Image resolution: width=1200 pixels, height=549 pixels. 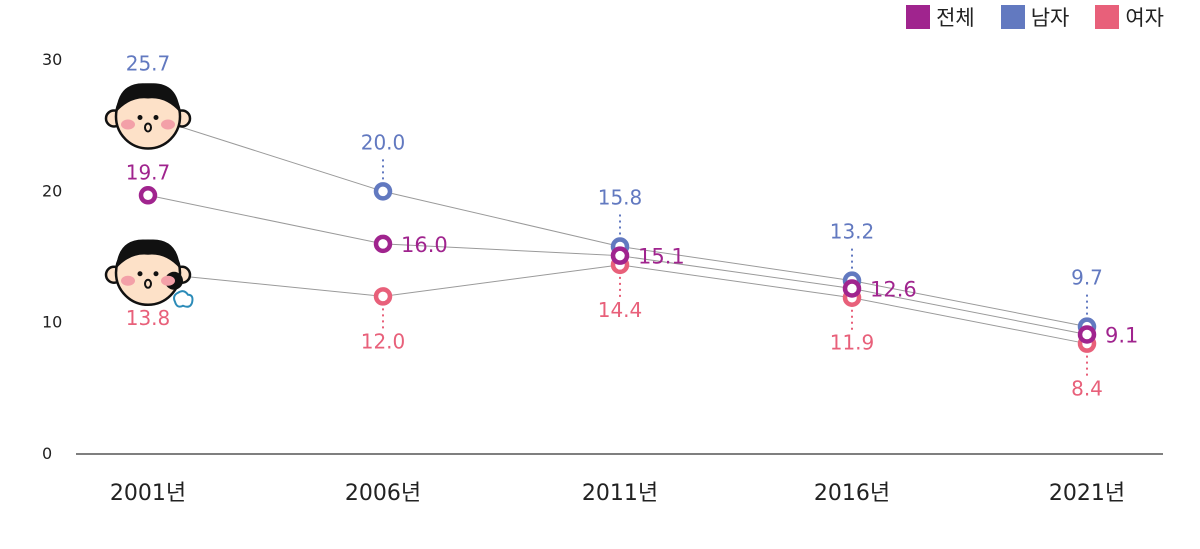 What do you see at coordinates (1012, 17) in the screenshot?
I see `legend-swatch-male` at bounding box center [1012, 17].